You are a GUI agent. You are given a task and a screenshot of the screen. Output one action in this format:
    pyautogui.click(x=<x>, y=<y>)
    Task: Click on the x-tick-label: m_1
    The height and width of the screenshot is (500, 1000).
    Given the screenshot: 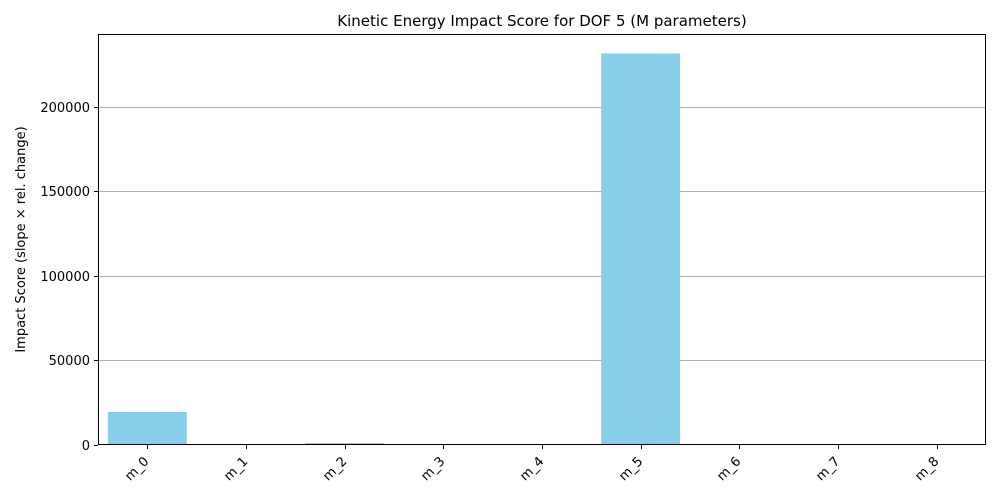 What is the action you would take?
    pyautogui.click(x=236, y=469)
    